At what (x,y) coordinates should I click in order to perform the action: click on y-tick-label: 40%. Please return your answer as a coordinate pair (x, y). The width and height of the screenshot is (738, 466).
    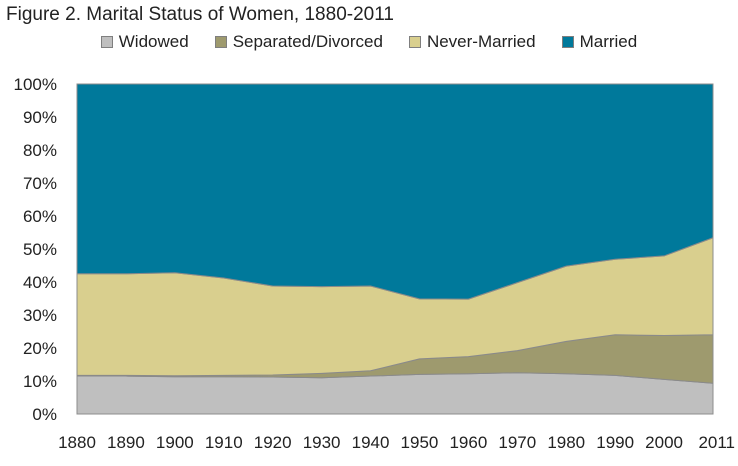
    Looking at the image, I should click on (40, 282).